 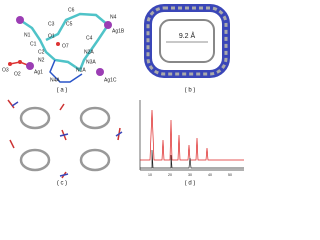 I want to click on panel-label: ( a ), so click(x=62, y=91).